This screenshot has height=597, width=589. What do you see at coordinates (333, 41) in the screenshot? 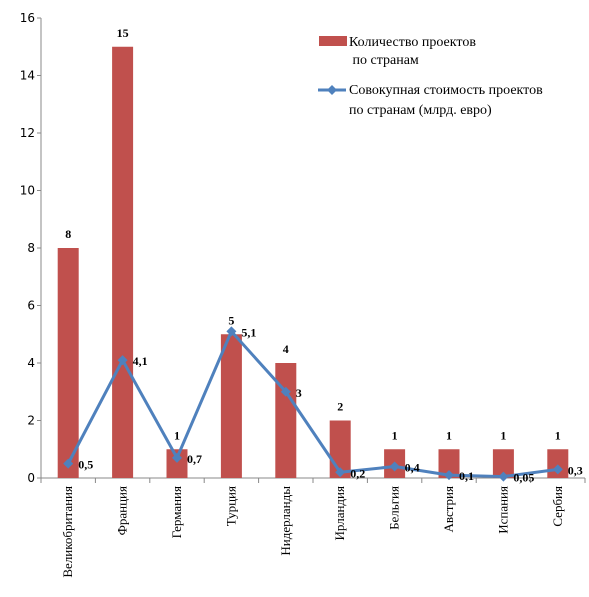
I see `legend-swatch-bar` at bounding box center [333, 41].